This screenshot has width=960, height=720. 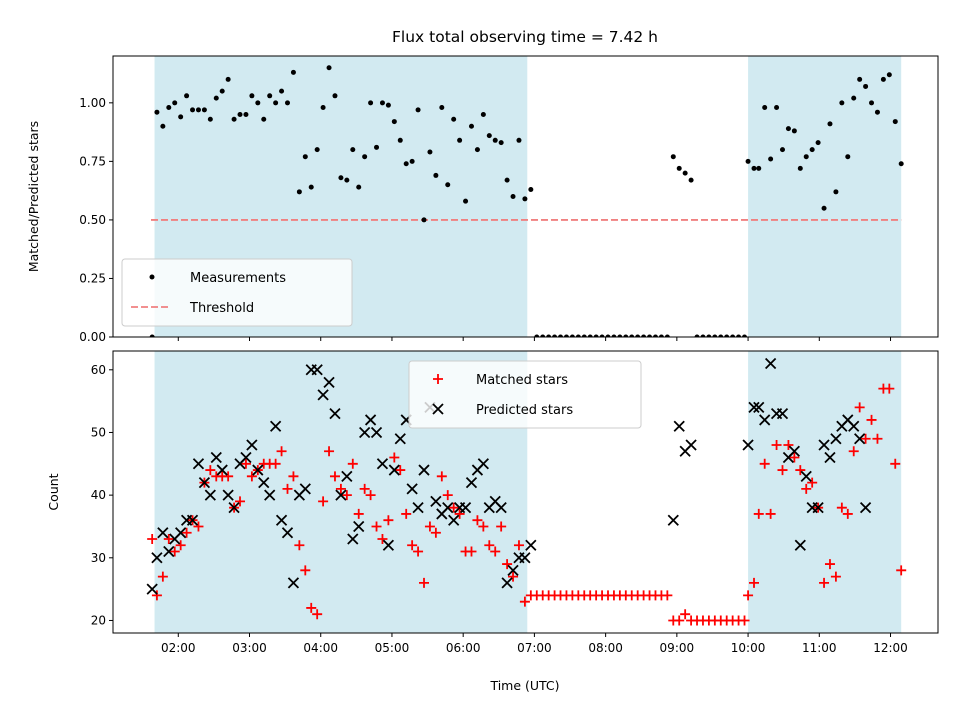 What do you see at coordinates (92, 337) in the screenshot?
I see `y-tick-label: 0.00` at bounding box center [92, 337].